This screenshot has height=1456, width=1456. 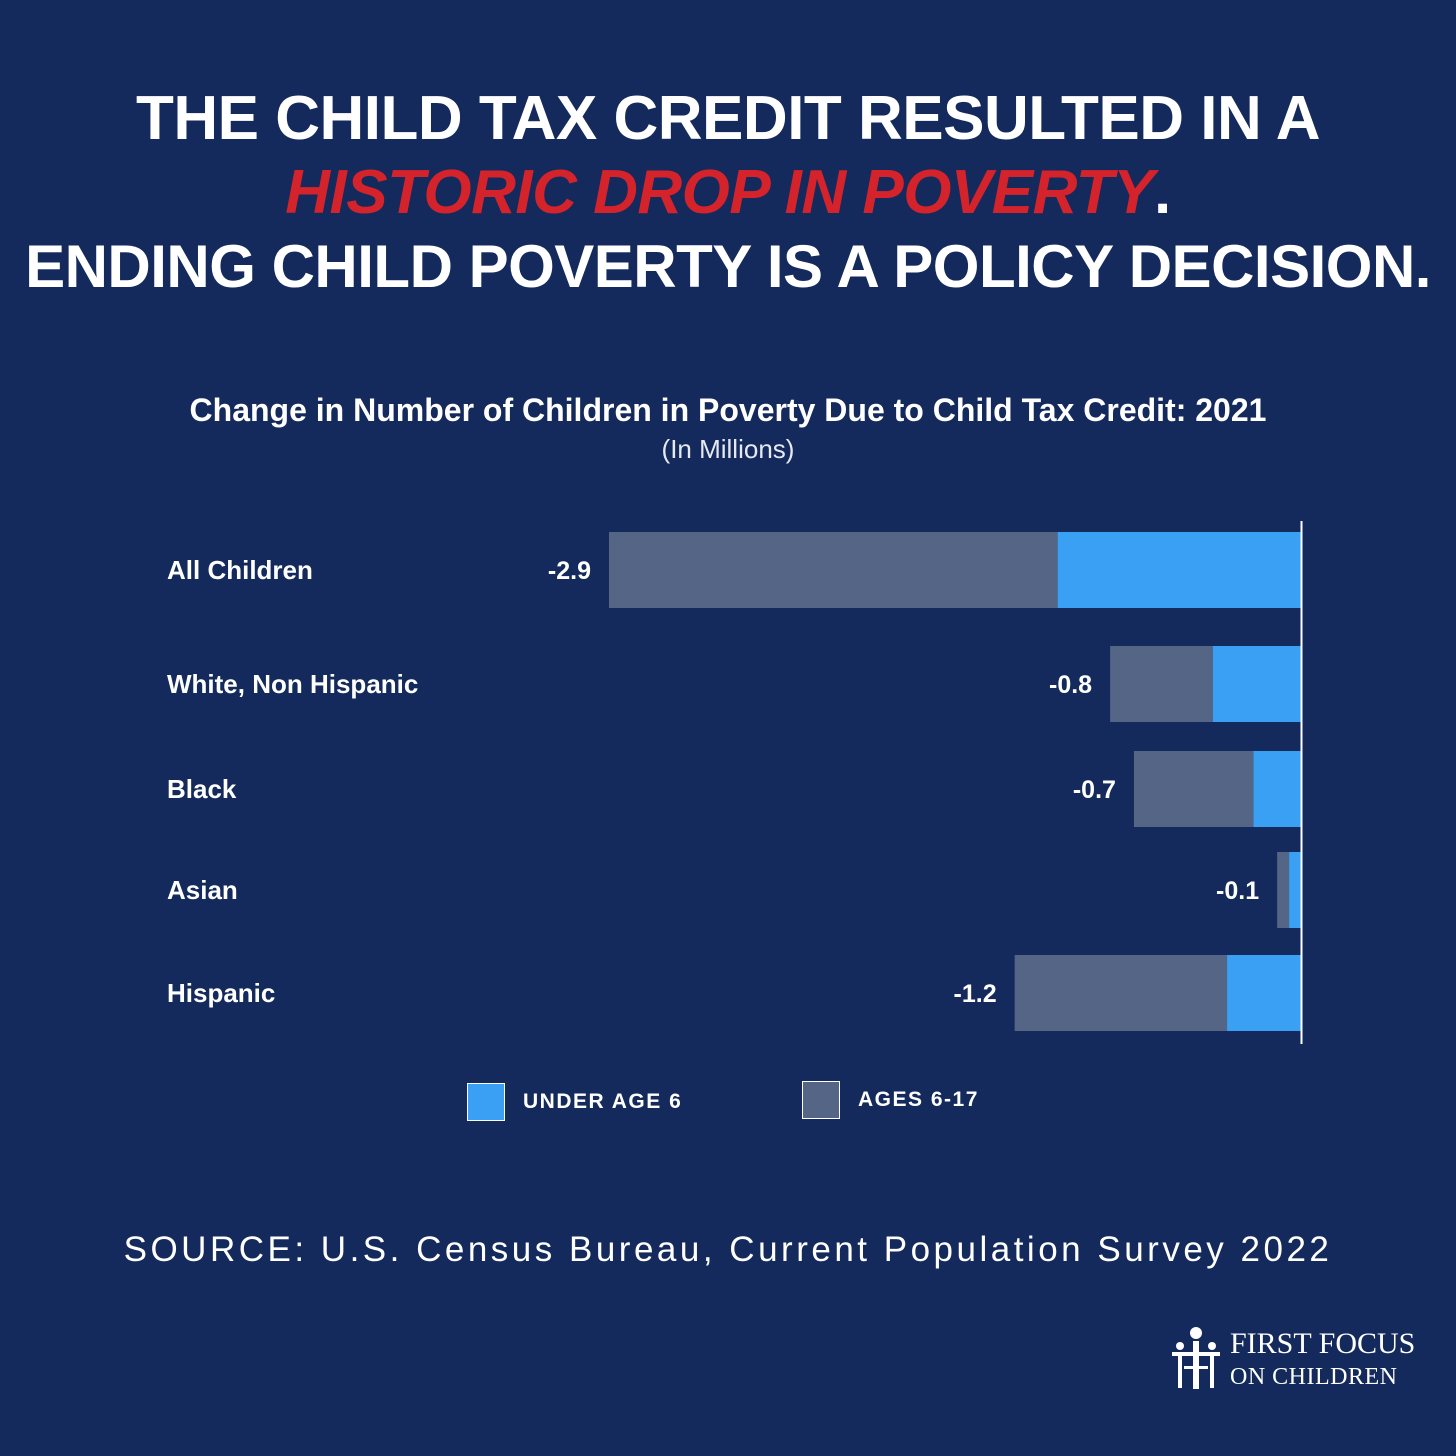 What do you see at coordinates (1070, 685) in the screenshot?
I see `value-label-1: -0.8` at bounding box center [1070, 685].